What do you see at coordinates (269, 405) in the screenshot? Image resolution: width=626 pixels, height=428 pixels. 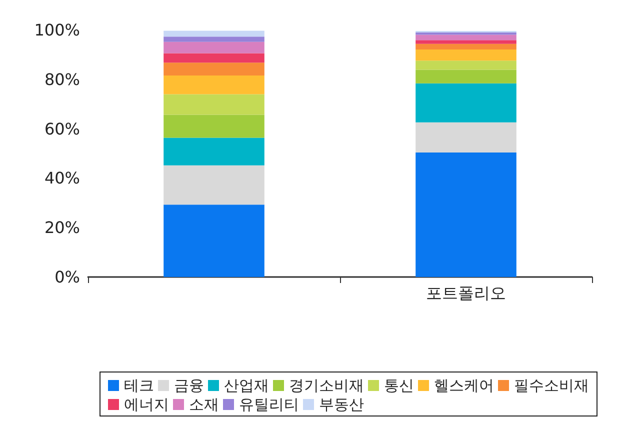 I see `legend-label: 유틸리티` at bounding box center [269, 405].